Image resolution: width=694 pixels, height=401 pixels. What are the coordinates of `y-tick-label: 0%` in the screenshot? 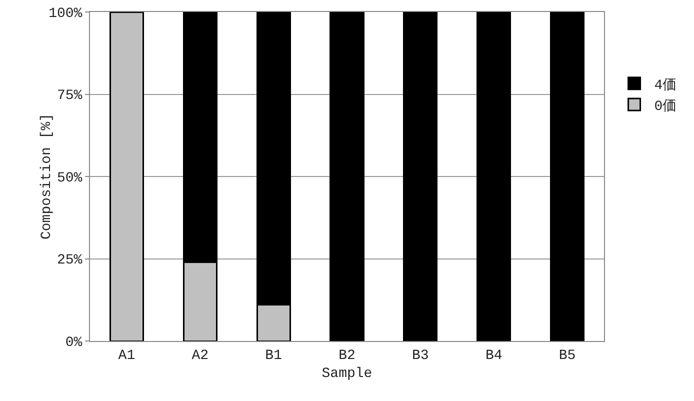 It's located at (74, 342).